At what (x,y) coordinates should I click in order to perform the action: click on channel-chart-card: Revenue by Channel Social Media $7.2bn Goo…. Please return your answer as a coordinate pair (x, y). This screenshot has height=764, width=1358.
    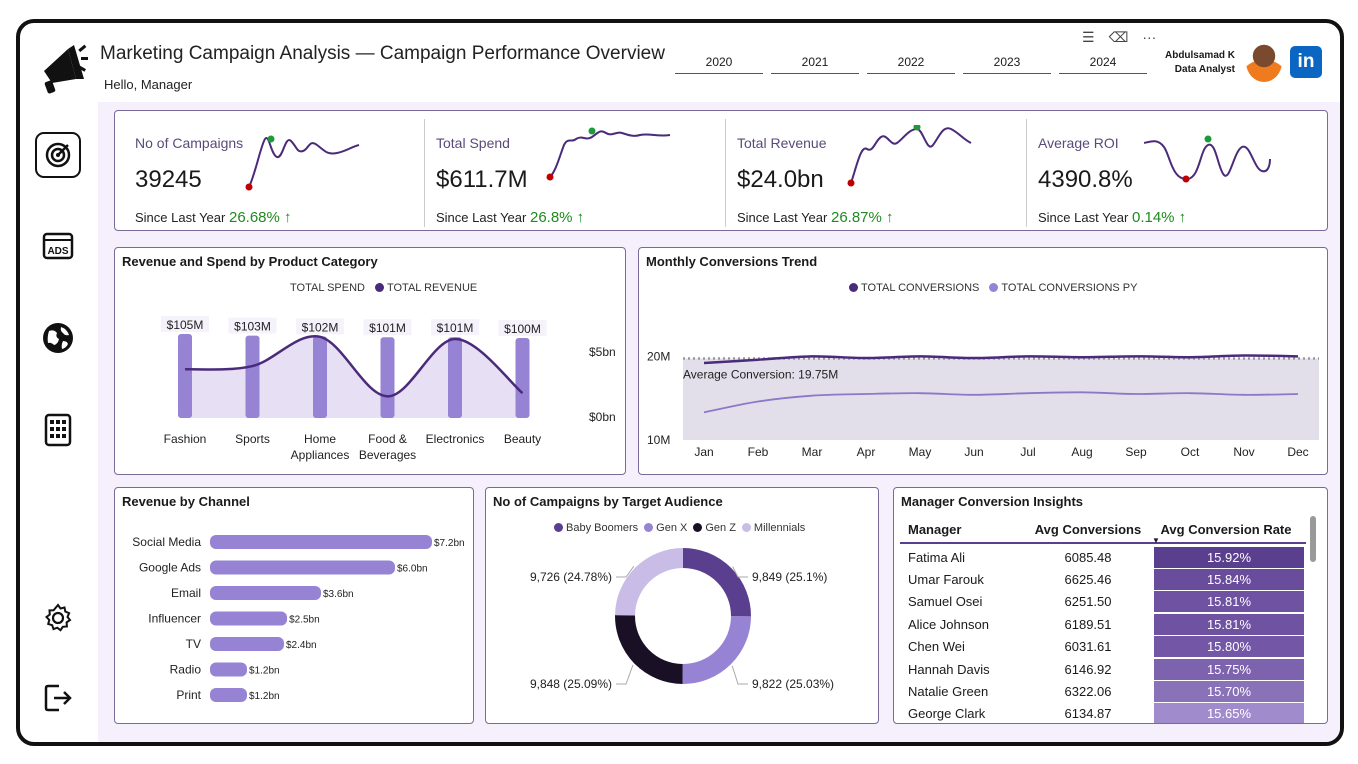
    Looking at the image, I should click on (294, 605).